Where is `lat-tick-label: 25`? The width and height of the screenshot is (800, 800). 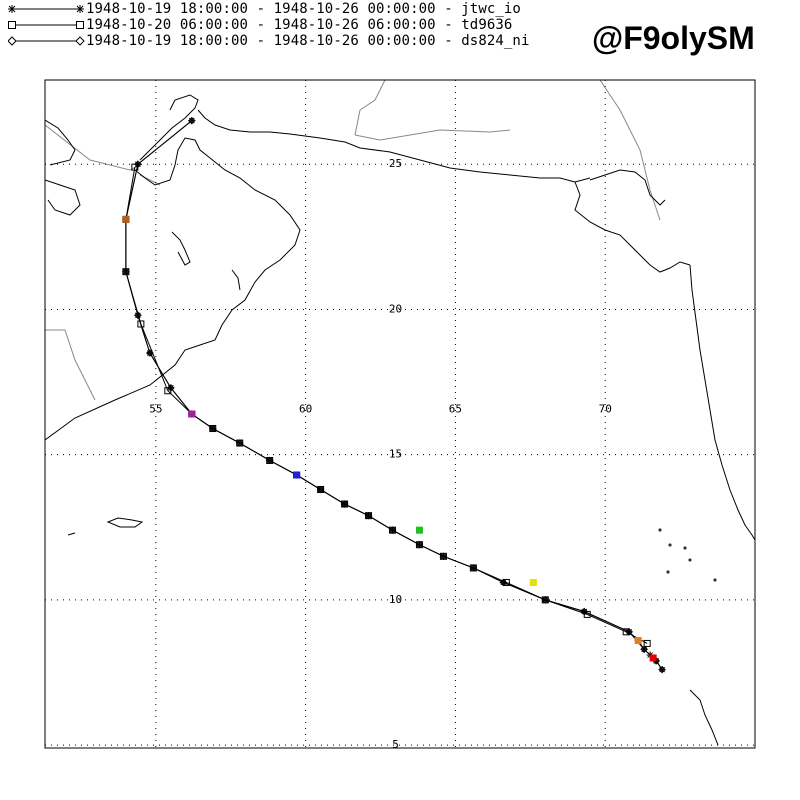
lat-tick-label: 25 is located at coordinates (395, 163).